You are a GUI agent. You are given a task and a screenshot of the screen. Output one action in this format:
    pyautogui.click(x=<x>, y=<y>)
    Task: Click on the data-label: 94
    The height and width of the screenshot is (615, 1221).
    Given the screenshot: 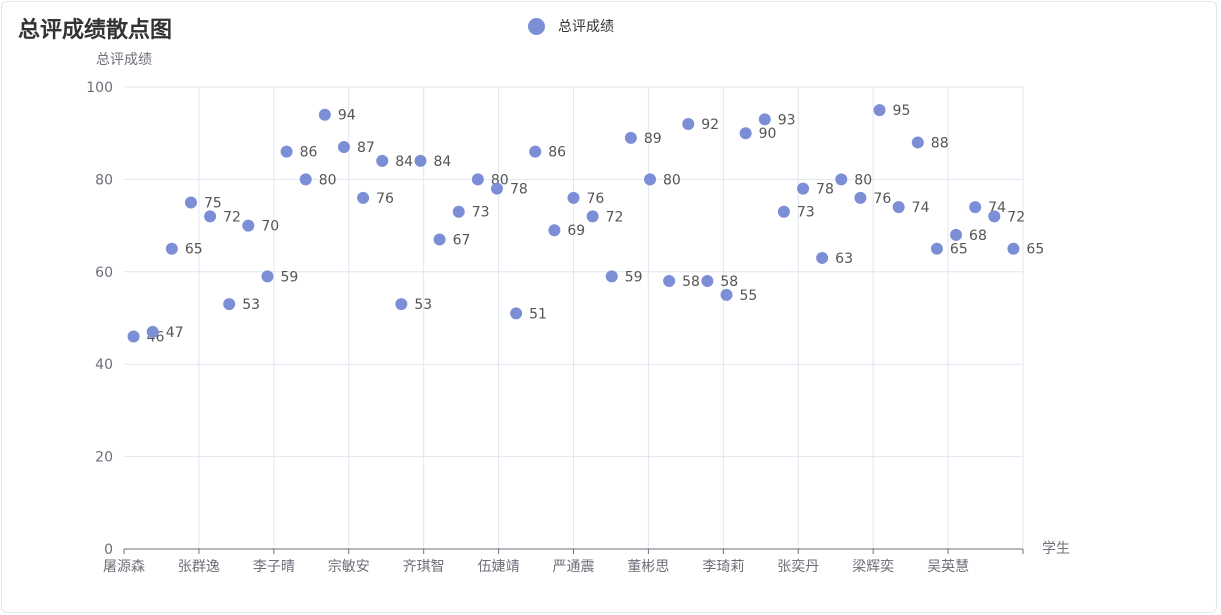 What is the action you would take?
    pyautogui.click(x=347, y=116)
    